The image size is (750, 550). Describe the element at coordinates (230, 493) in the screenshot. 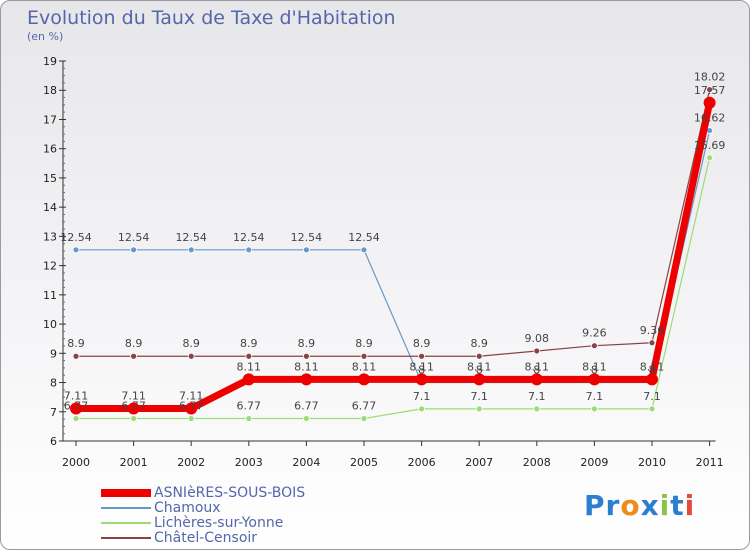

I see `legend-label: ASNIèRES-SOUS-BOIS` at that location.